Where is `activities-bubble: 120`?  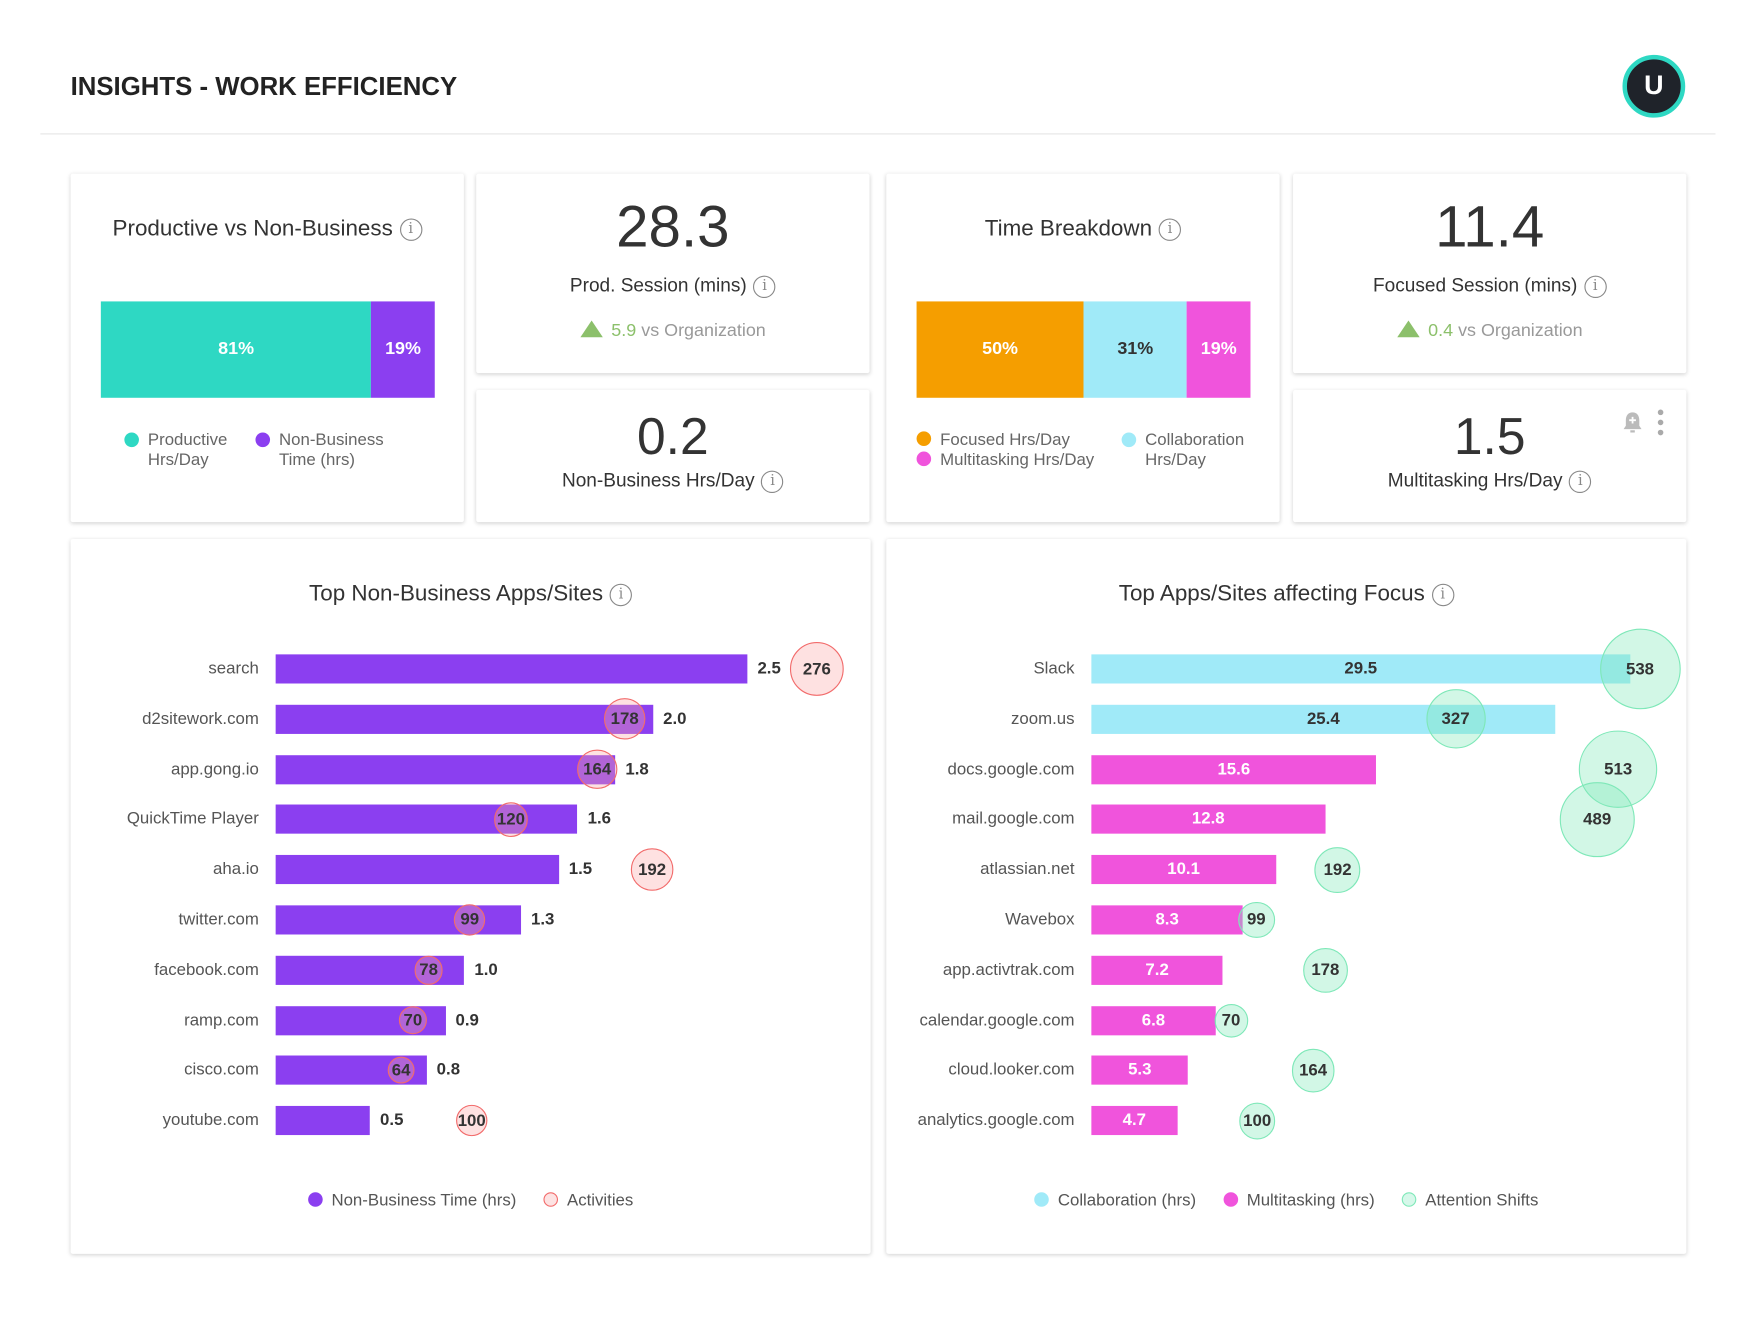
activities-bubble: 120 is located at coordinates (510, 819).